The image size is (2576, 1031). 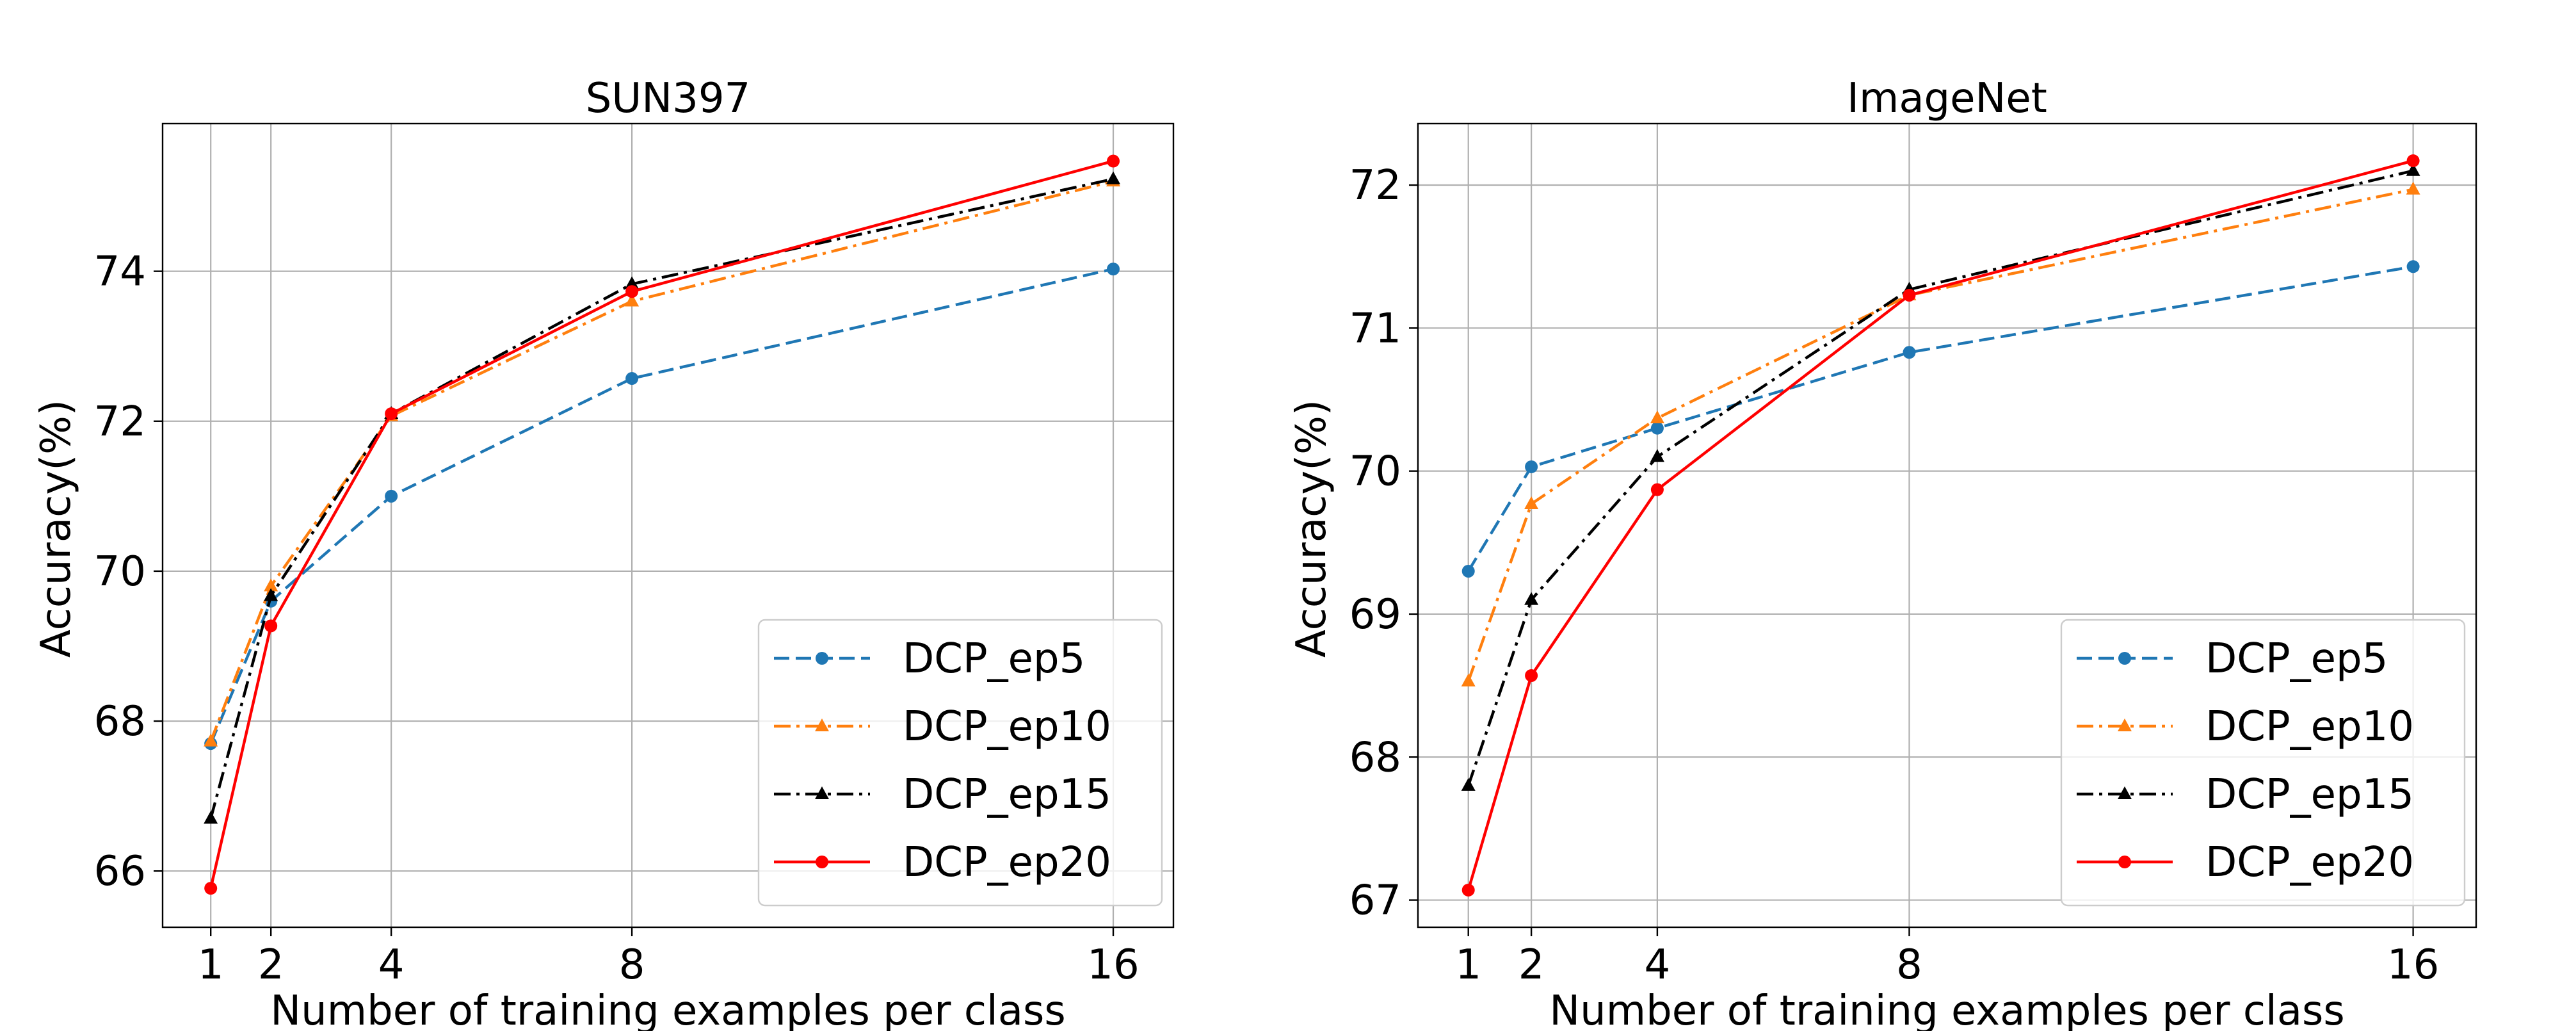 I want to click on series-line-dcp-ep5, so click(x=1940, y=418).